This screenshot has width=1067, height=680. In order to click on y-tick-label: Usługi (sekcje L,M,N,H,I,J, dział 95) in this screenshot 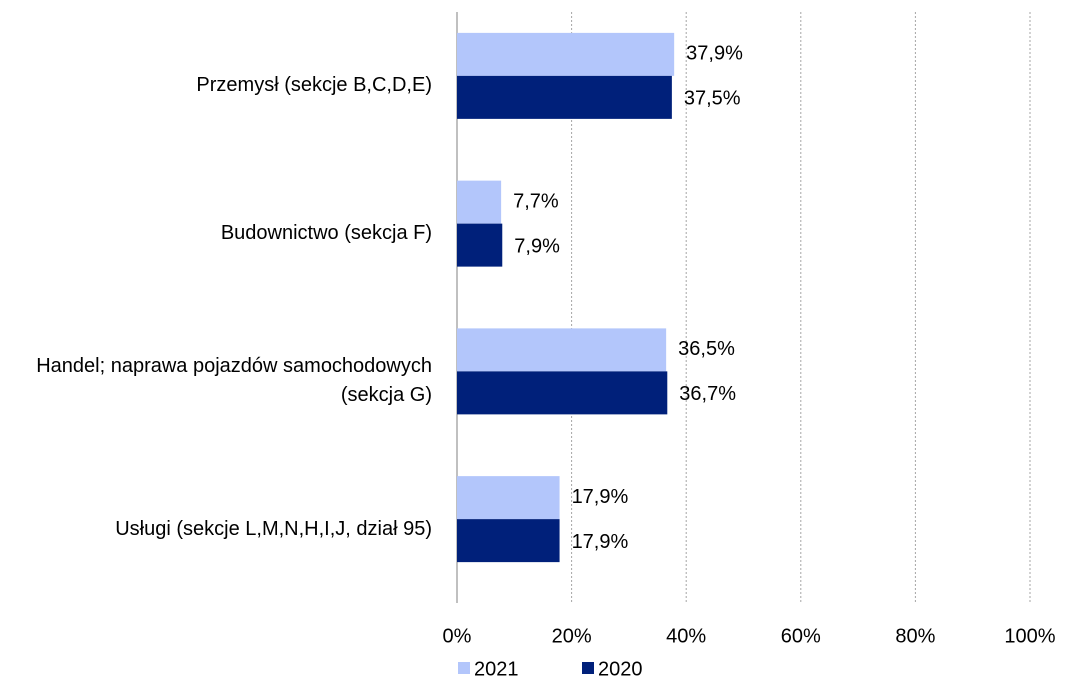, I will do `click(273, 528)`.